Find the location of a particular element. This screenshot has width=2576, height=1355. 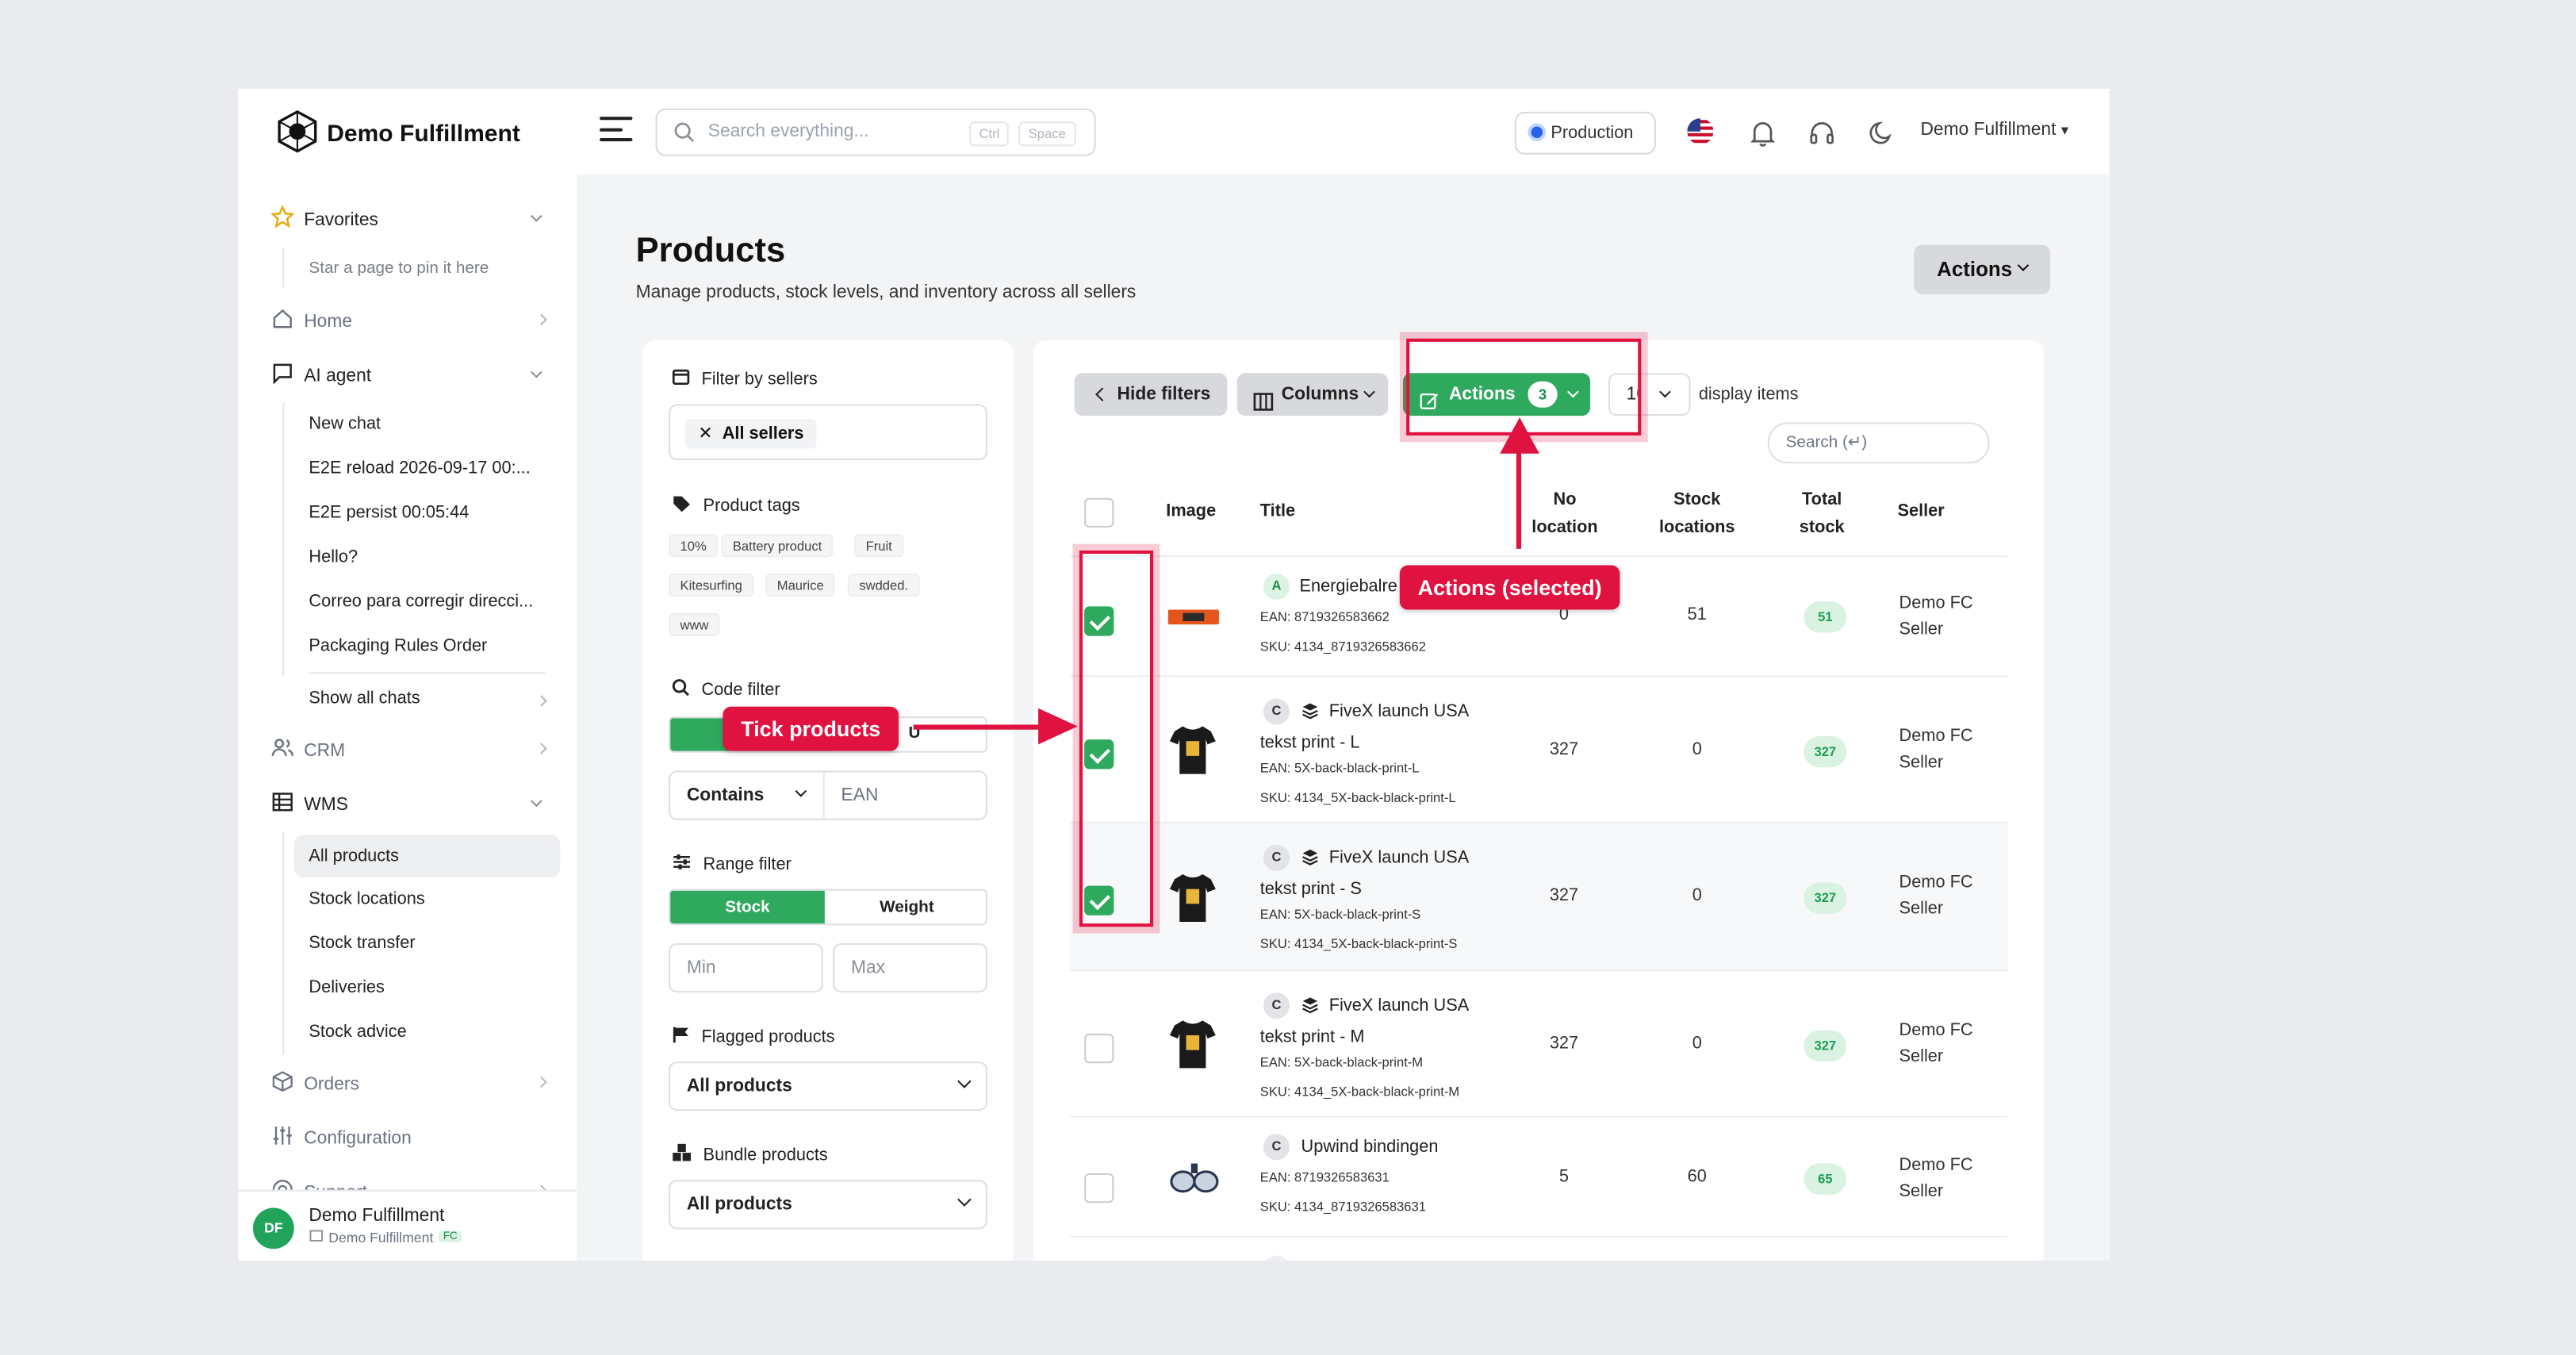

user-menu-label: Demo Fulfillment is located at coordinates (1988, 130).